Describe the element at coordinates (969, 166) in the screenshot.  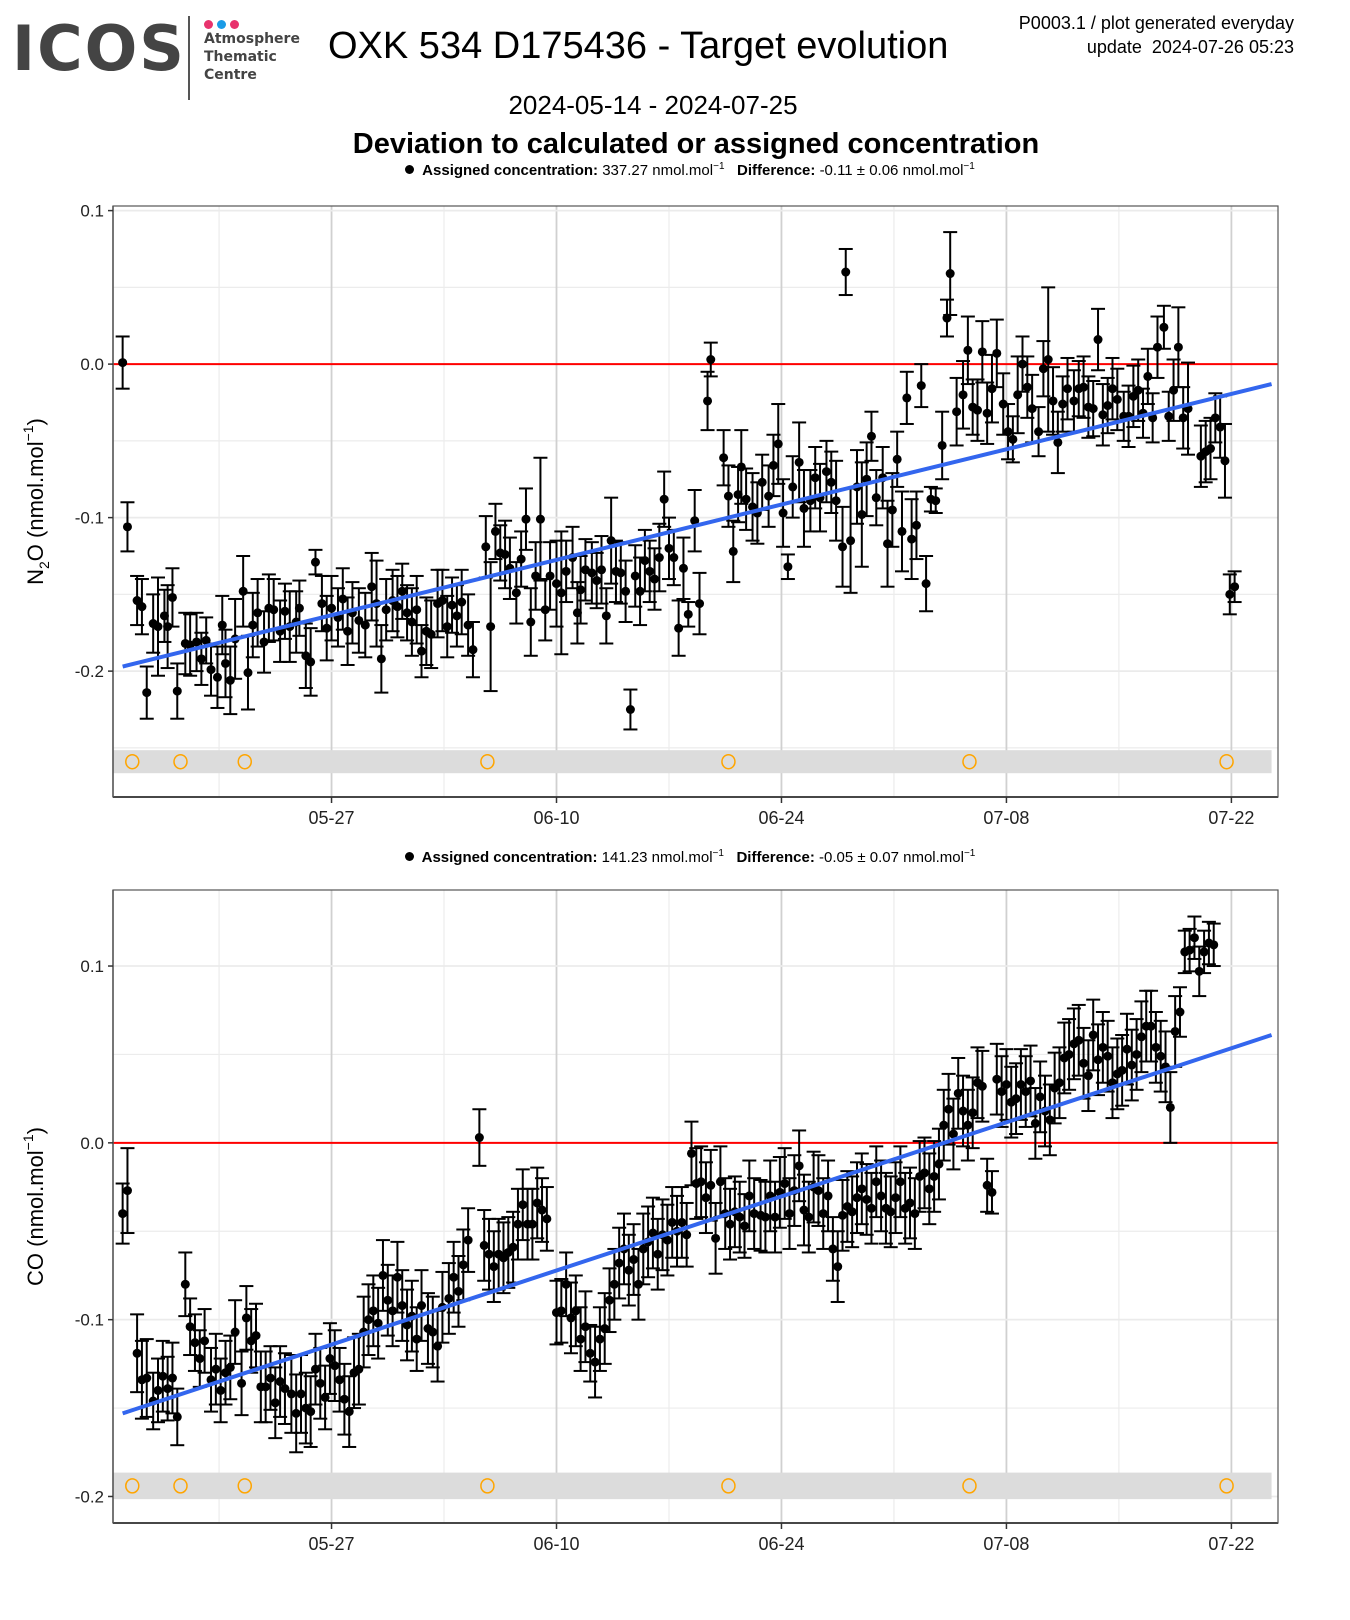
I see `unit-sup: −1` at that location.